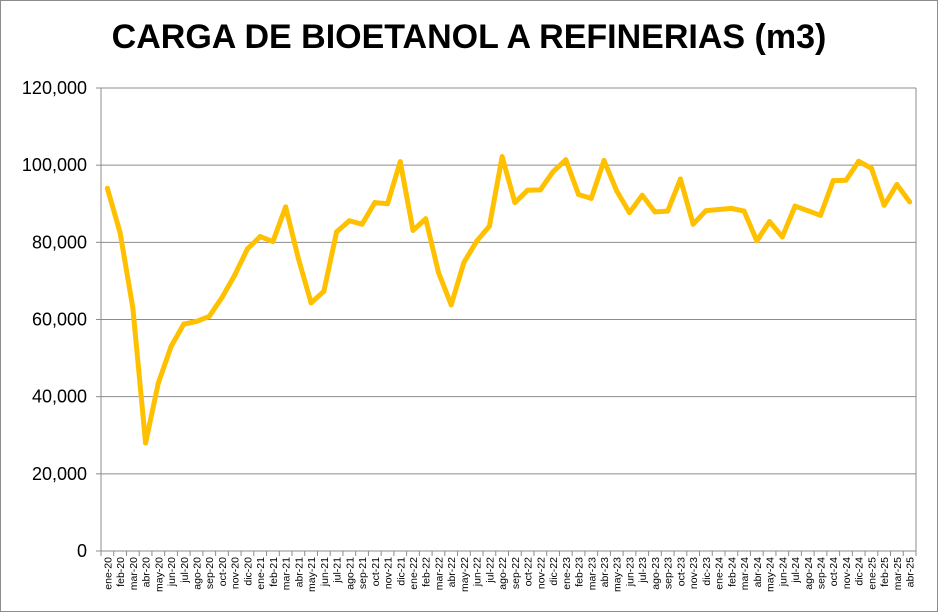 This screenshot has height=612, width=938. What do you see at coordinates (159, 574) in the screenshot?
I see `x-tick-label: may-20` at bounding box center [159, 574].